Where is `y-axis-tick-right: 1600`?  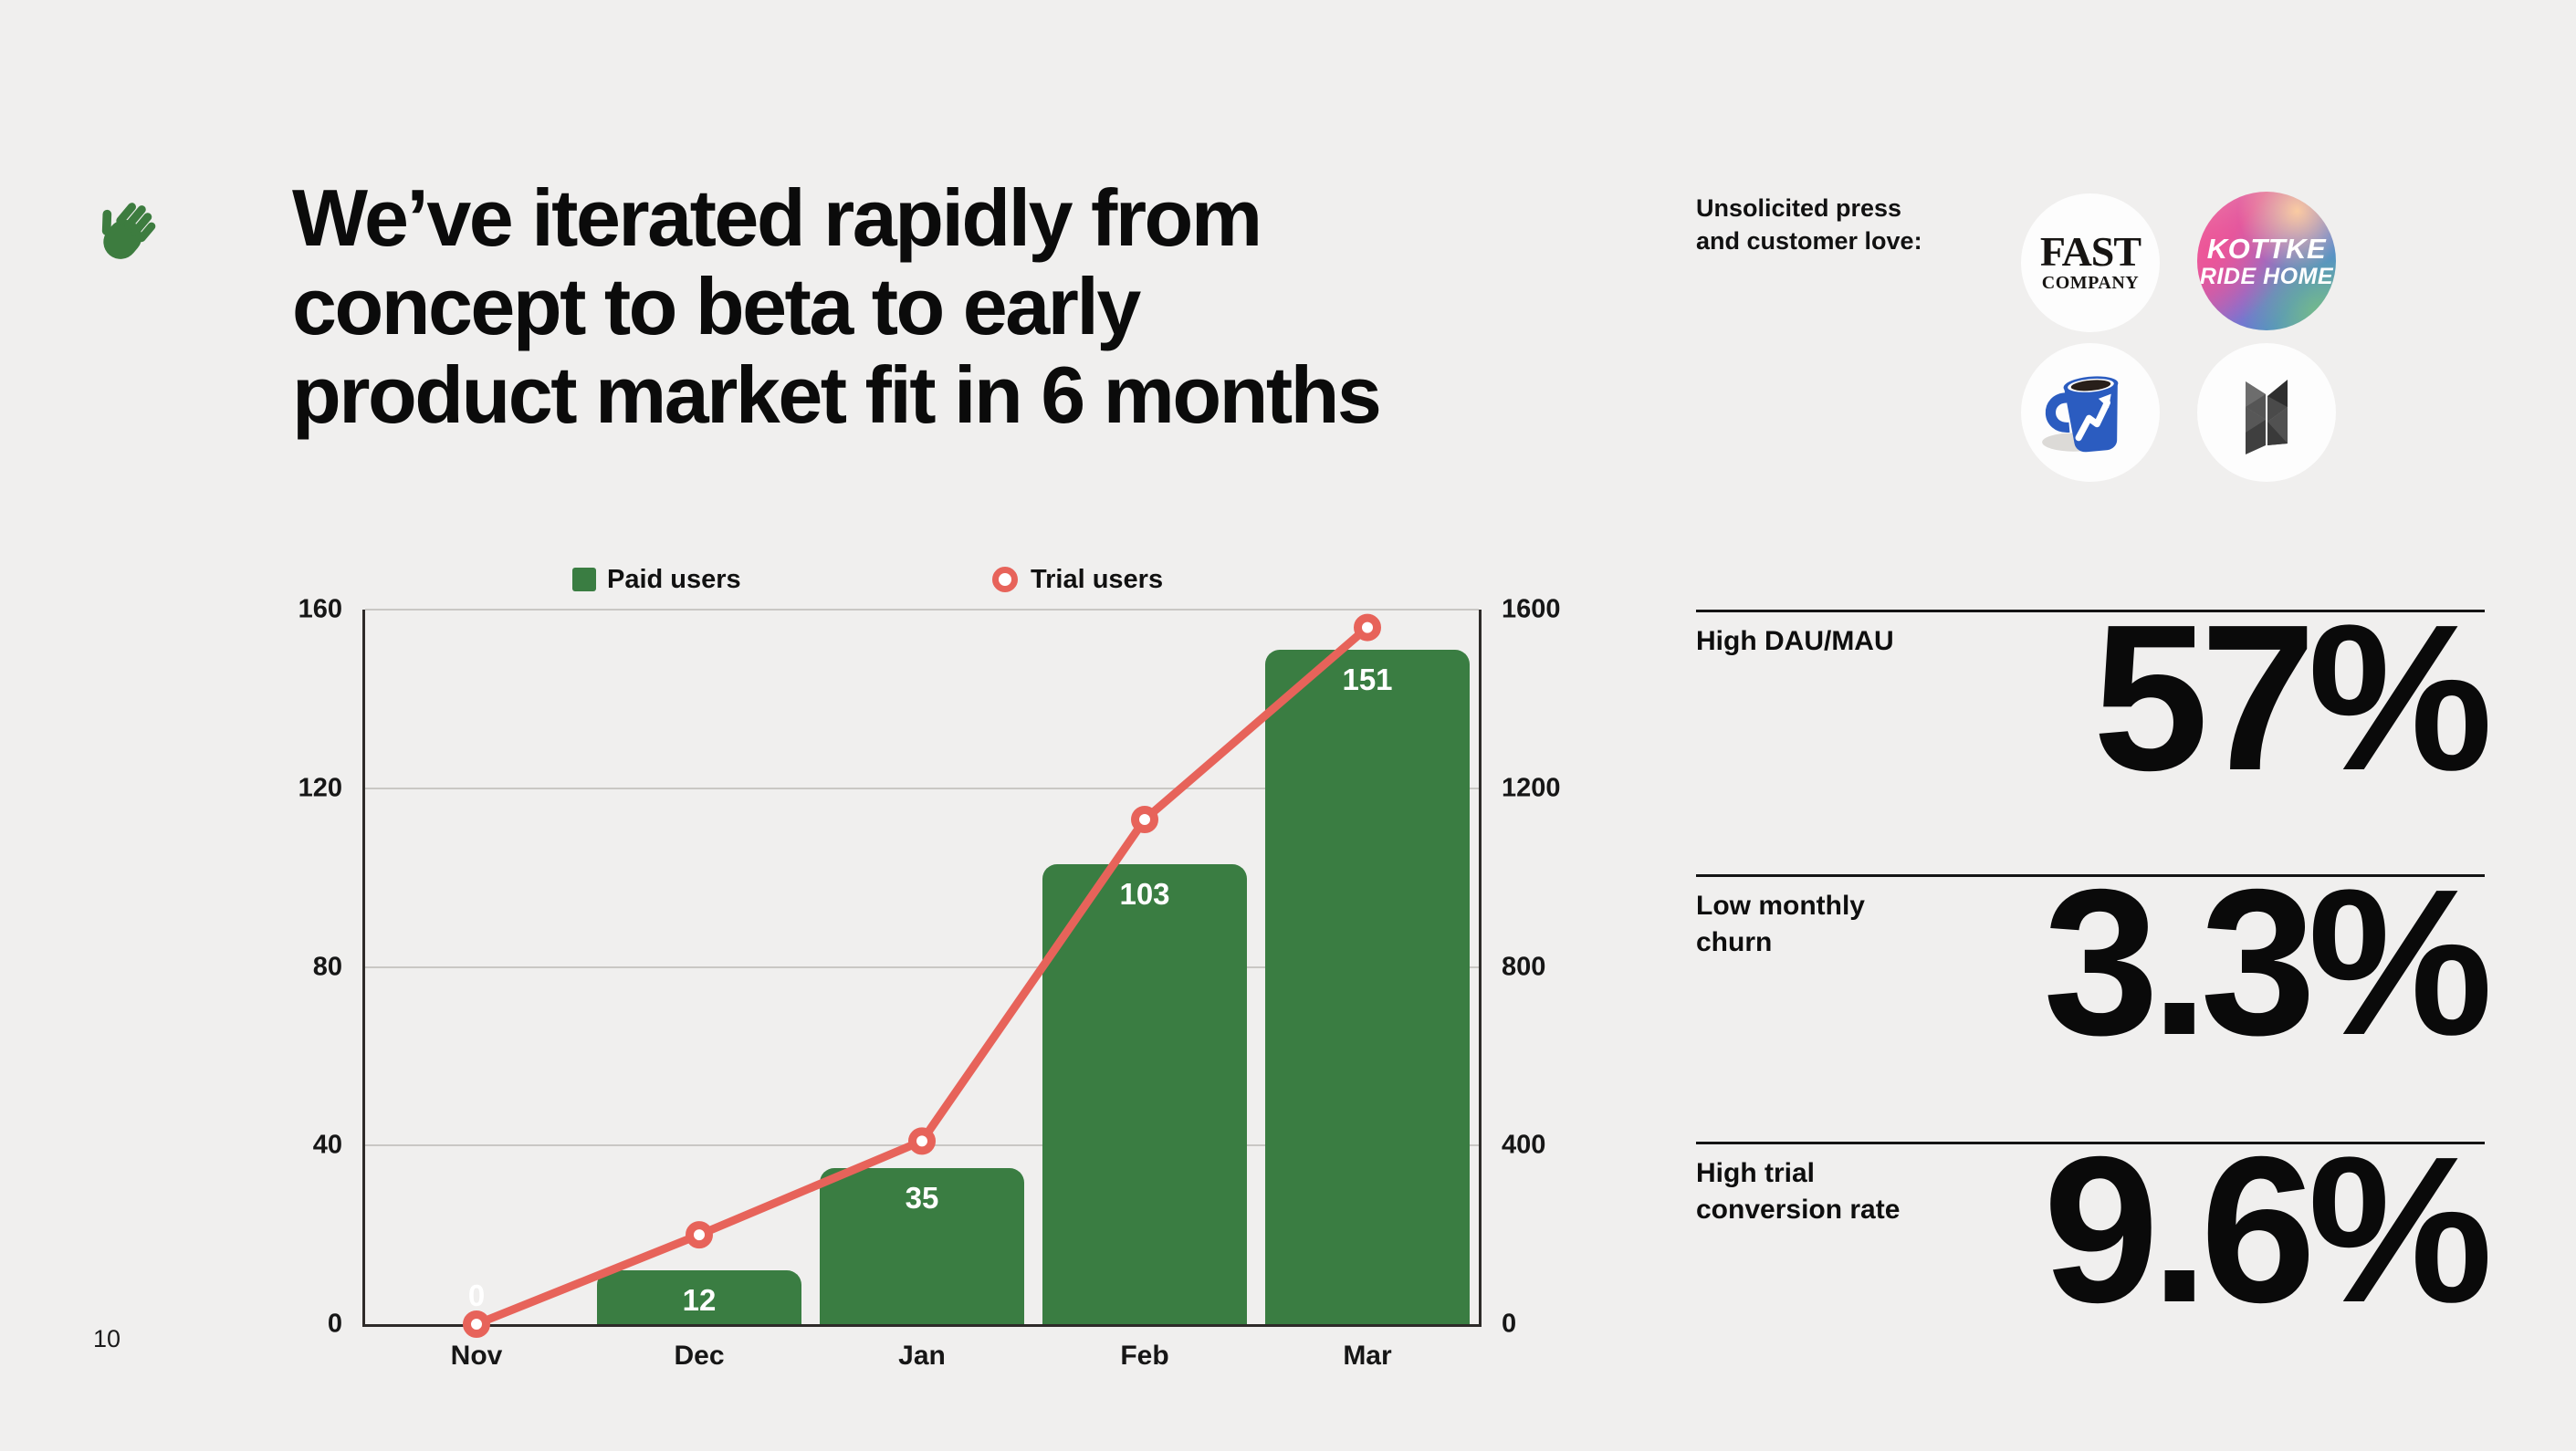 y-axis-tick-right: 1600 is located at coordinates (1531, 609).